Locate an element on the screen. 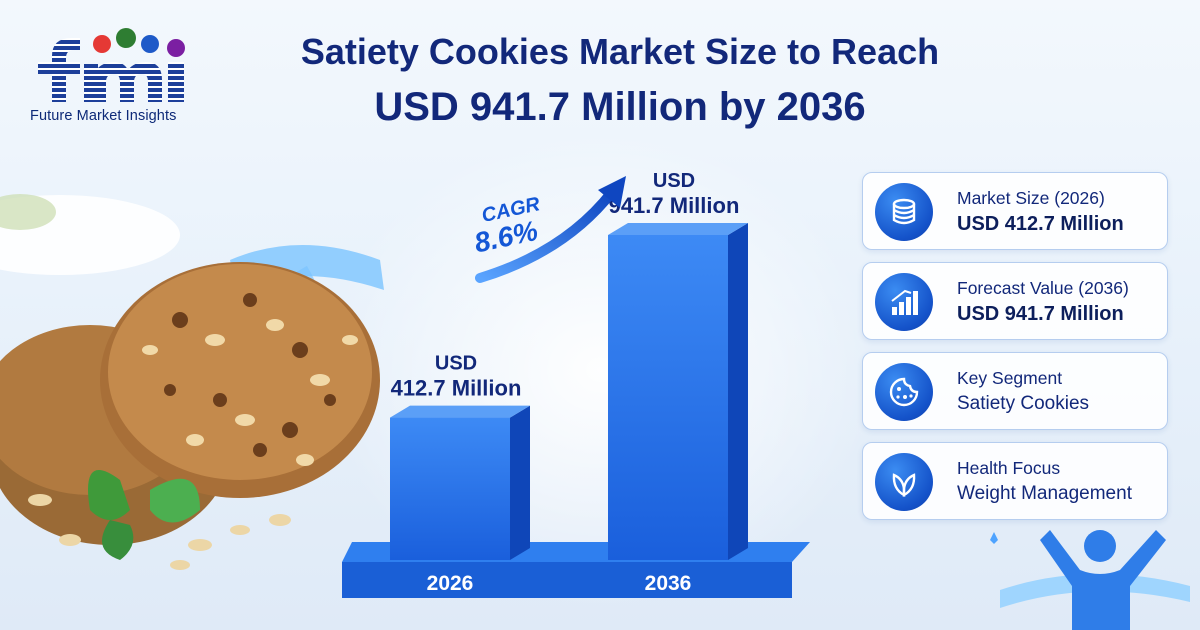 The height and width of the screenshot is (630, 1200). headline-line-2: USD 941.7 Million by 2036 is located at coordinates (620, 107).